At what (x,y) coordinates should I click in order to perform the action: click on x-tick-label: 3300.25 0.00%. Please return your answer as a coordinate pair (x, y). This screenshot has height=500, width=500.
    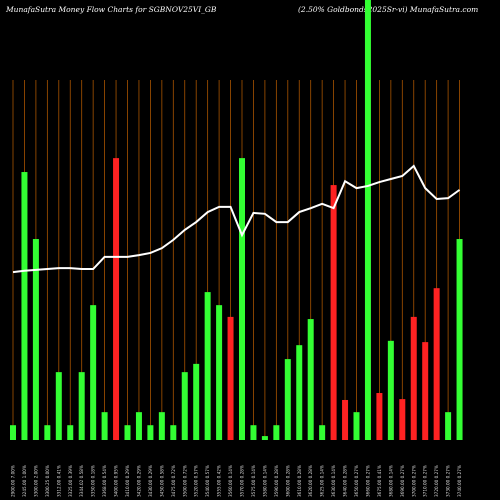
    Looking at the image, I should click on (47, 481).